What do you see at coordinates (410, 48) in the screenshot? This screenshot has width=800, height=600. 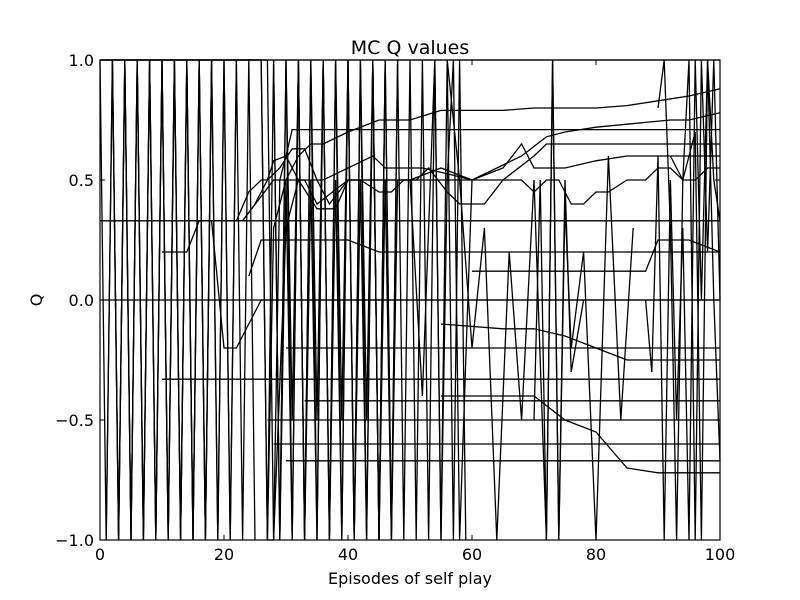 I see `chart-title: MC Q values` at bounding box center [410, 48].